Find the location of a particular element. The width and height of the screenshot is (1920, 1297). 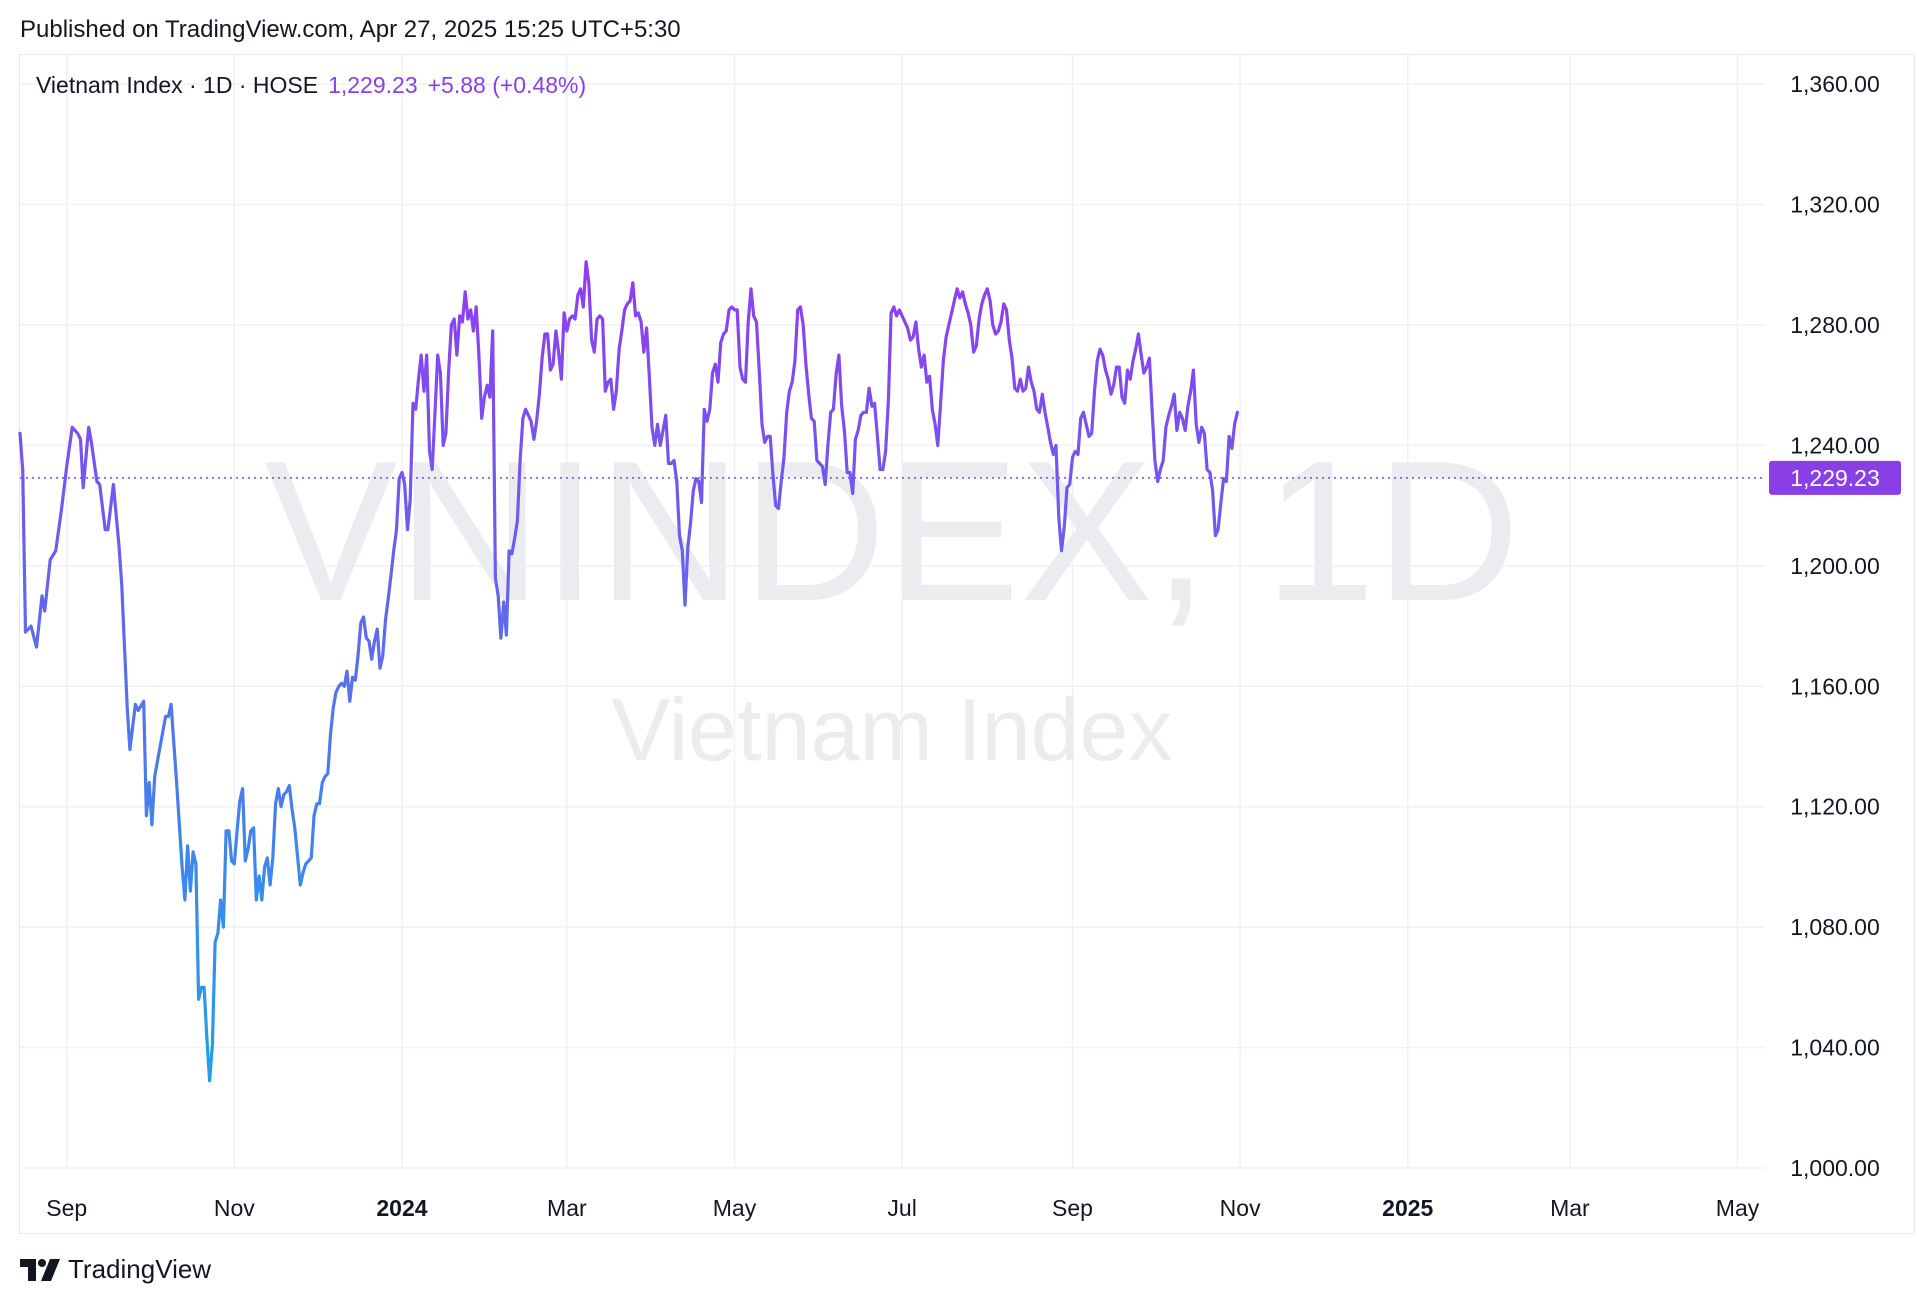

x-tick-label: Jul is located at coordinates (901, 1208).